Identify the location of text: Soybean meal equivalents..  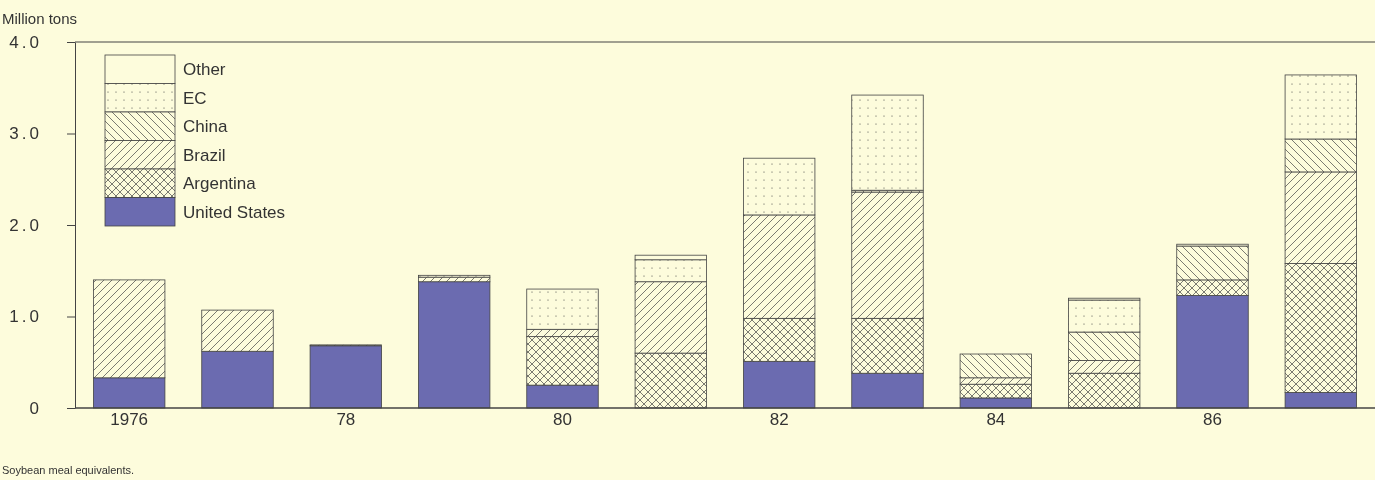
(68, 470).